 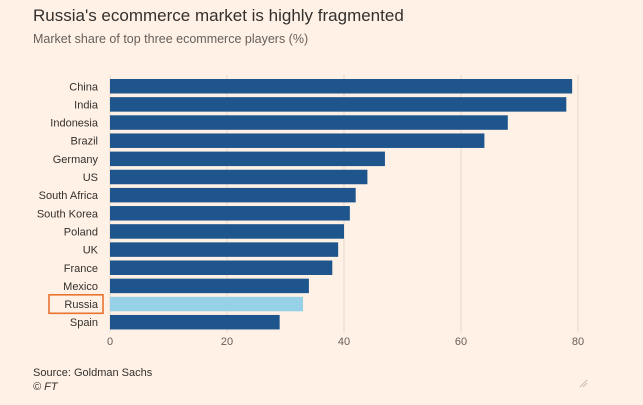 I want to click on bar-south-korea, so click(x=230, y=213).